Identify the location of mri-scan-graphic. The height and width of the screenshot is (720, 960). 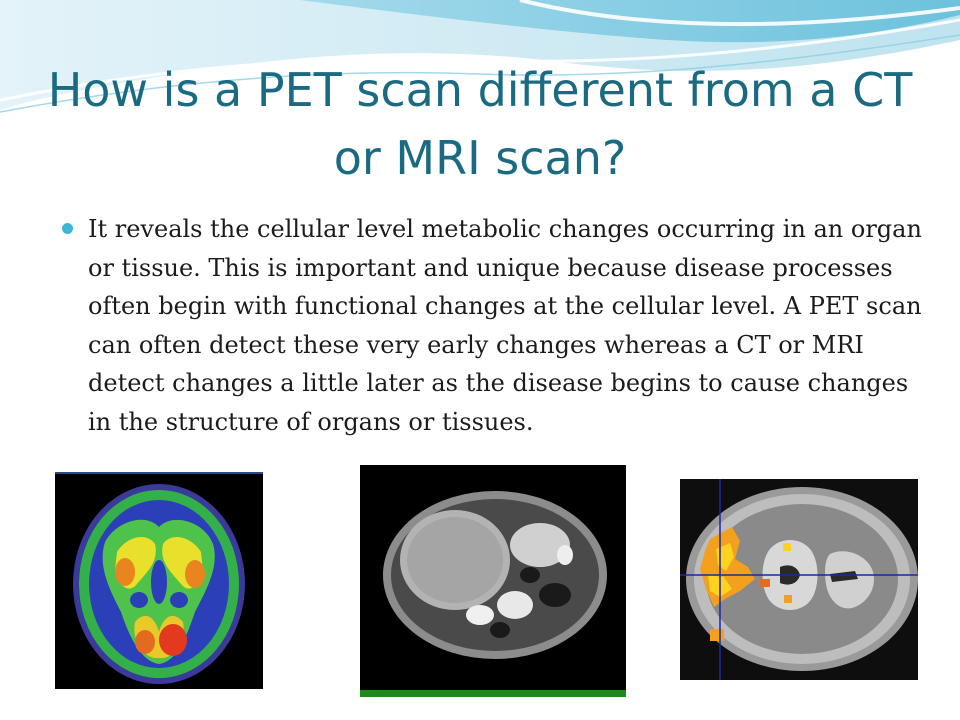
(799, 579).